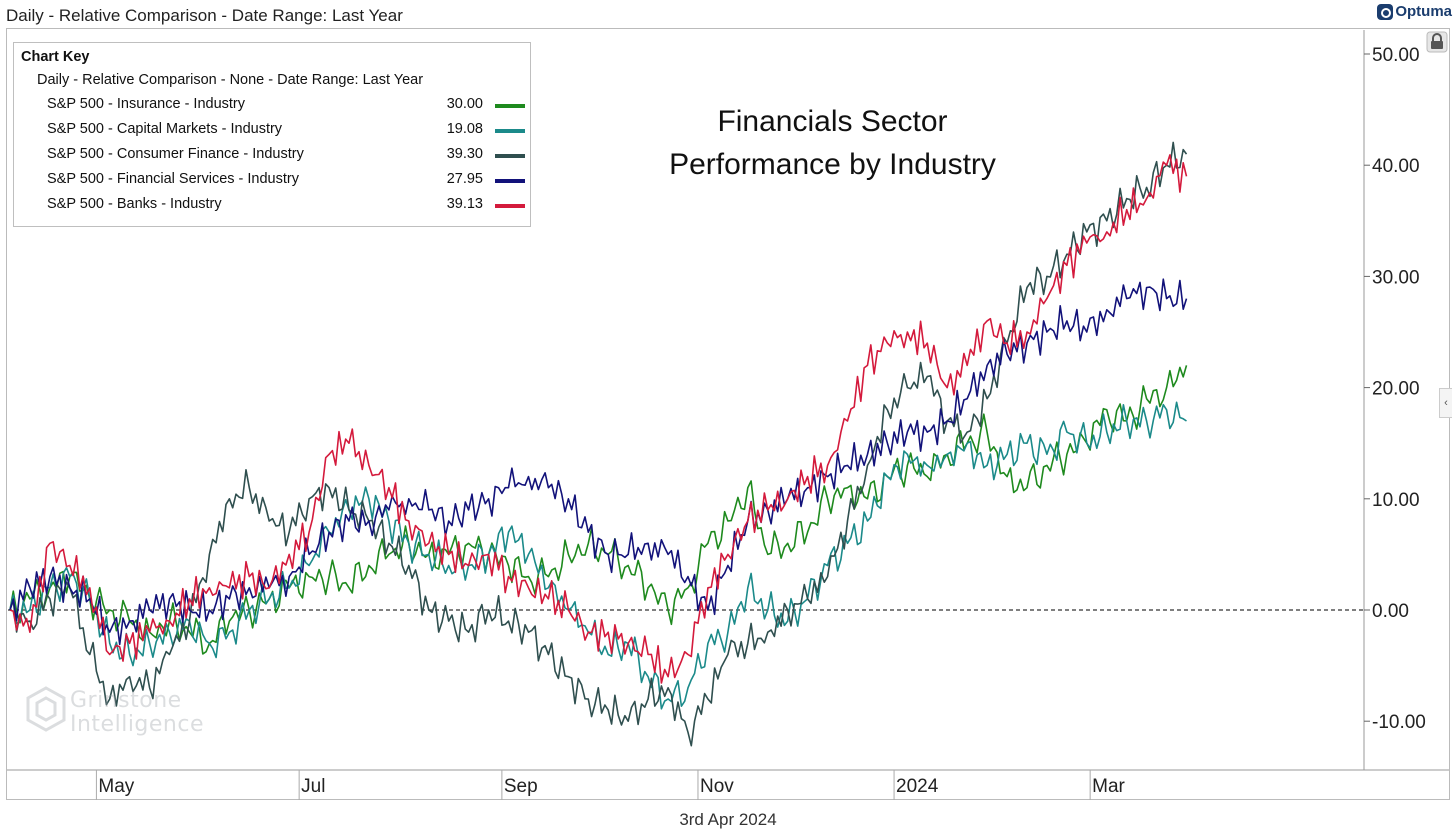 The image size is (1456, 834). I want to click on legend-series-name: S&P 500 - Capital Markets - Industry, so click(165, 129).